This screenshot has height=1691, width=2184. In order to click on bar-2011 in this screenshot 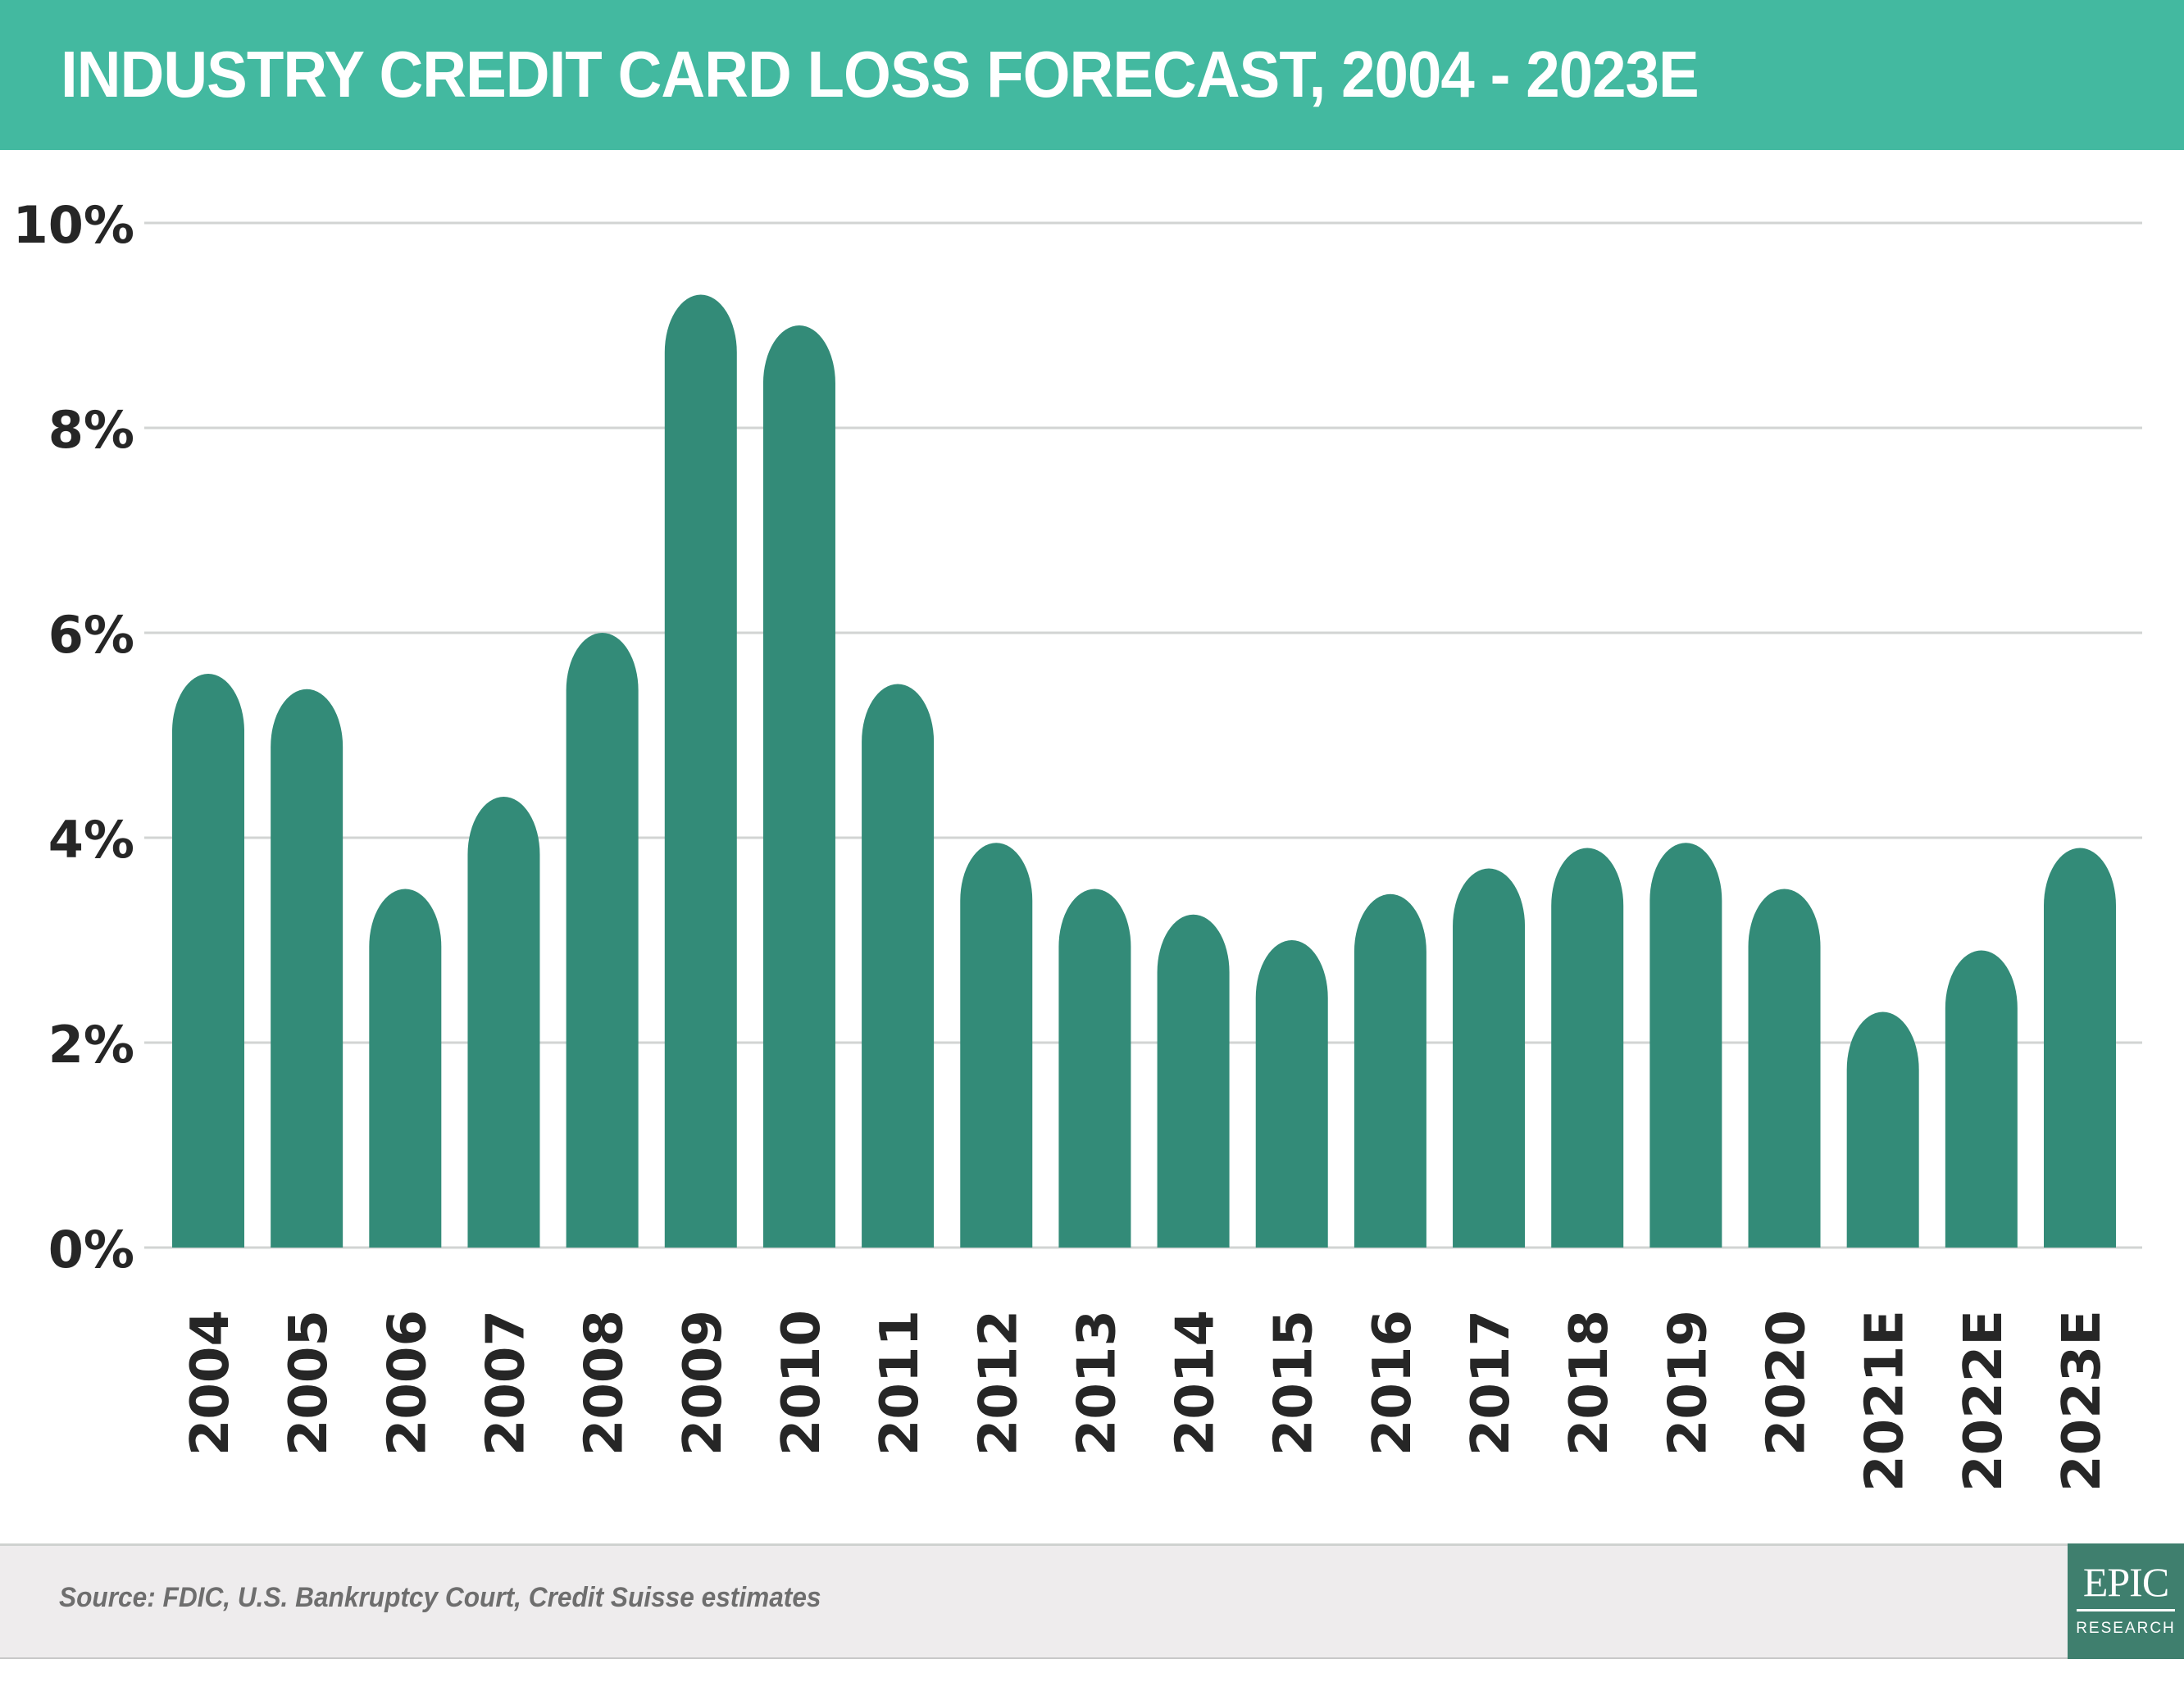, I will do `click(899, 966)`.